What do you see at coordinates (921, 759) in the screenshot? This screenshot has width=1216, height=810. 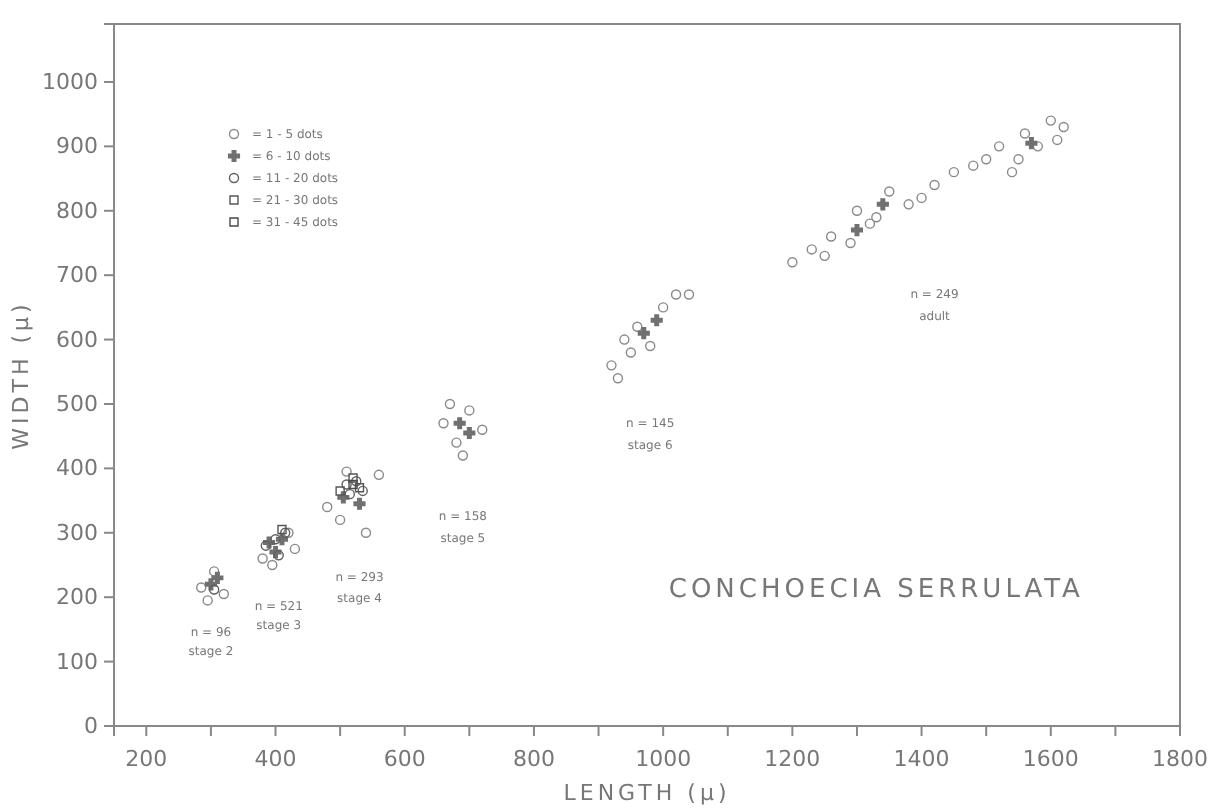 I see `x-tick-label: 1400` at bounding box center [921, 759].